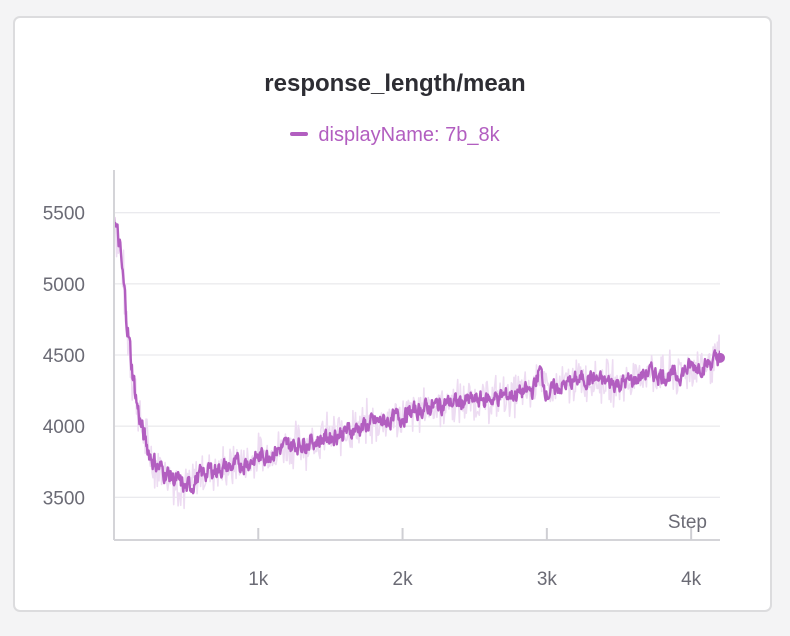 The image size is (790, 636). What do you see at coordinates (64, 214) in the screenshot?
I see `y-tick-label: 5500` at bounding box center [64, 214].